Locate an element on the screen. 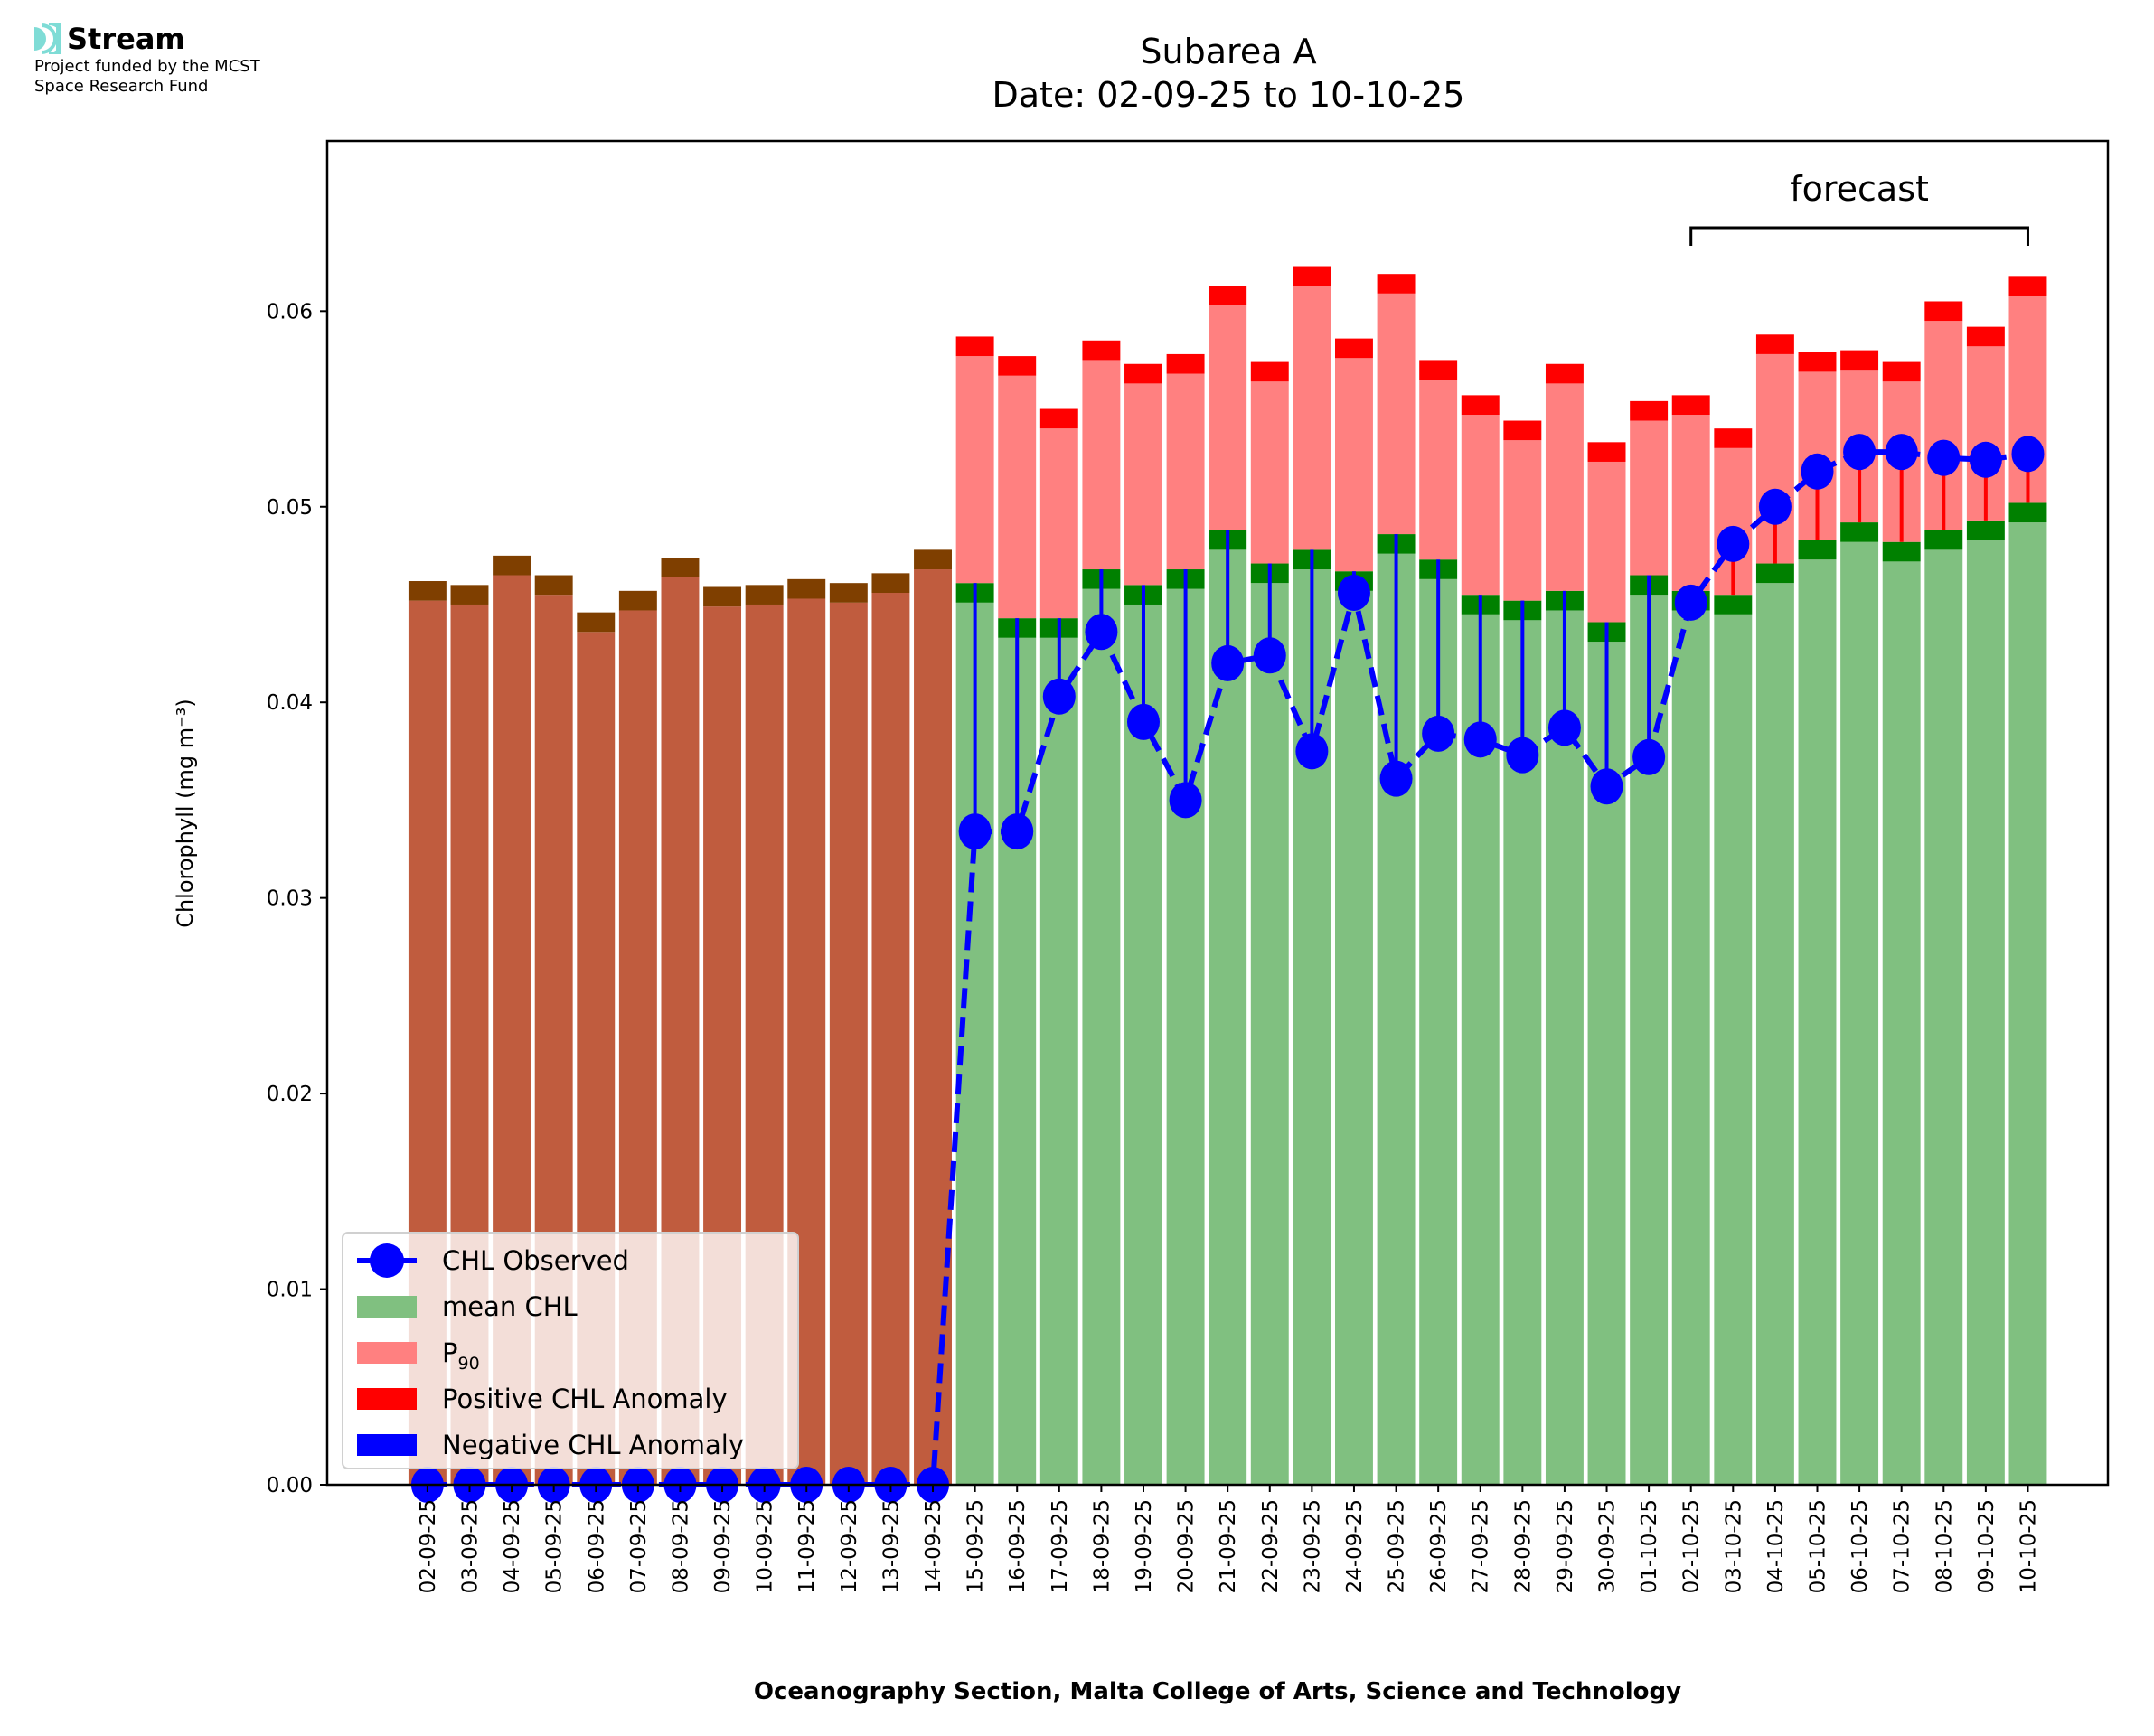 The width and height of the screenshot is (2154, 1736). y-tick-label: 0.04 is located at coordinates (290, 703).